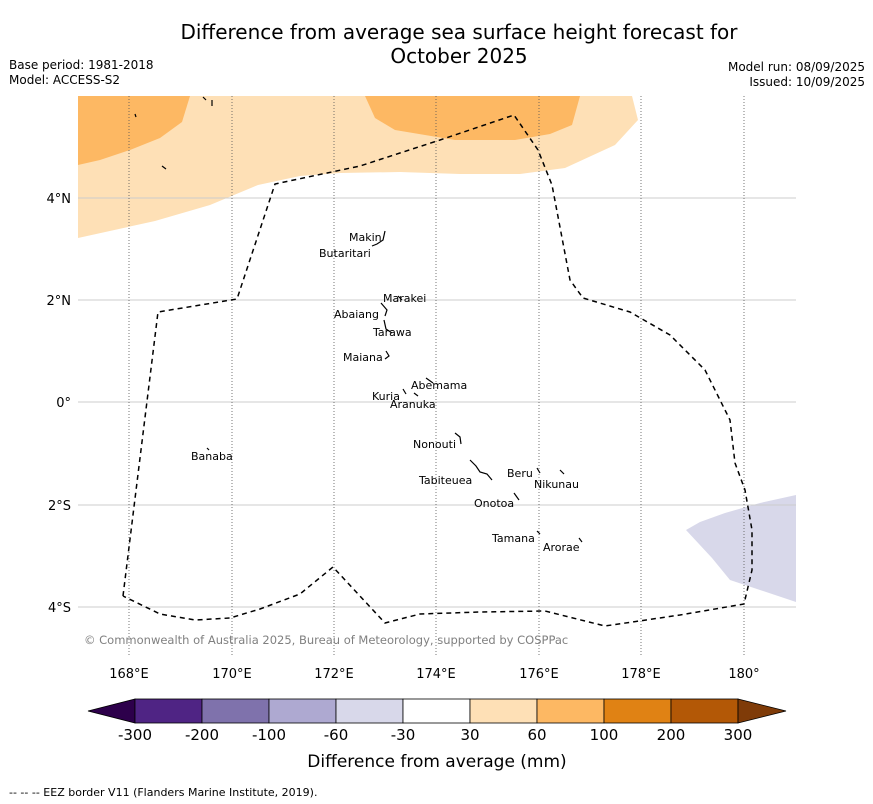 This screenshot has height=804, width=873. Describe the element at coordinates (334, 674) in the screenshot. I see `lon-tick-172e: 172°E` at that location.